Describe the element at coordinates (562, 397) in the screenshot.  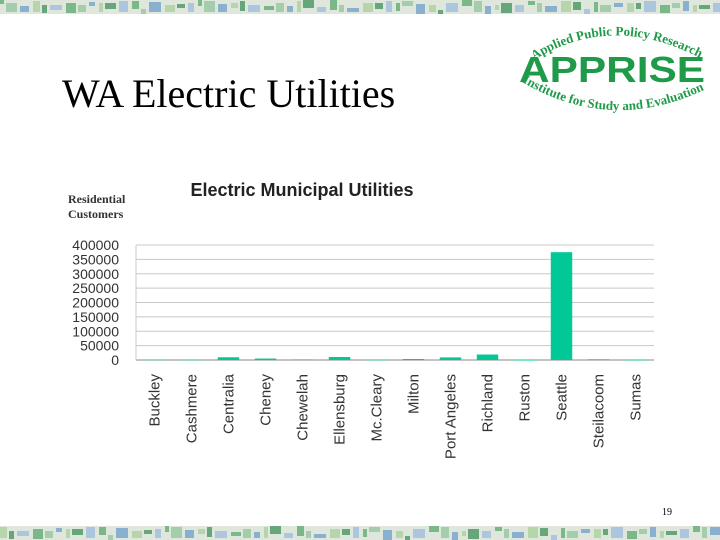
I see `x-tick-label: Seattle` at that location.